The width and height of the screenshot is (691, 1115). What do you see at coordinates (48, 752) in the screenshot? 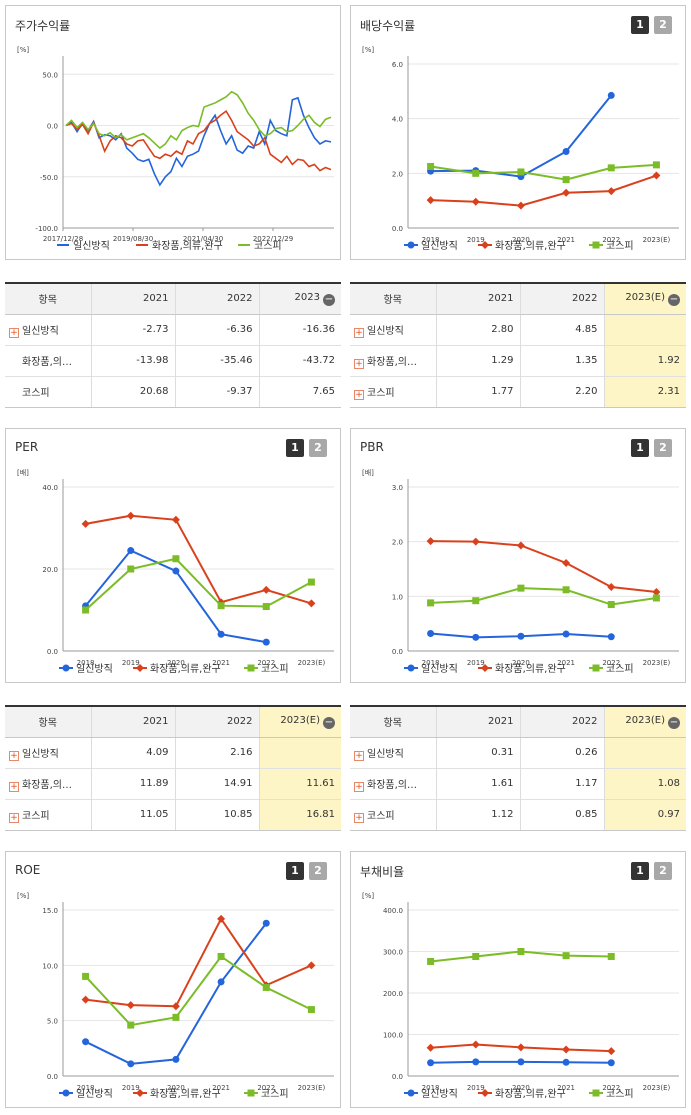
I see `row-label-cell: + 일신방직` at bounding box center [48, 752].